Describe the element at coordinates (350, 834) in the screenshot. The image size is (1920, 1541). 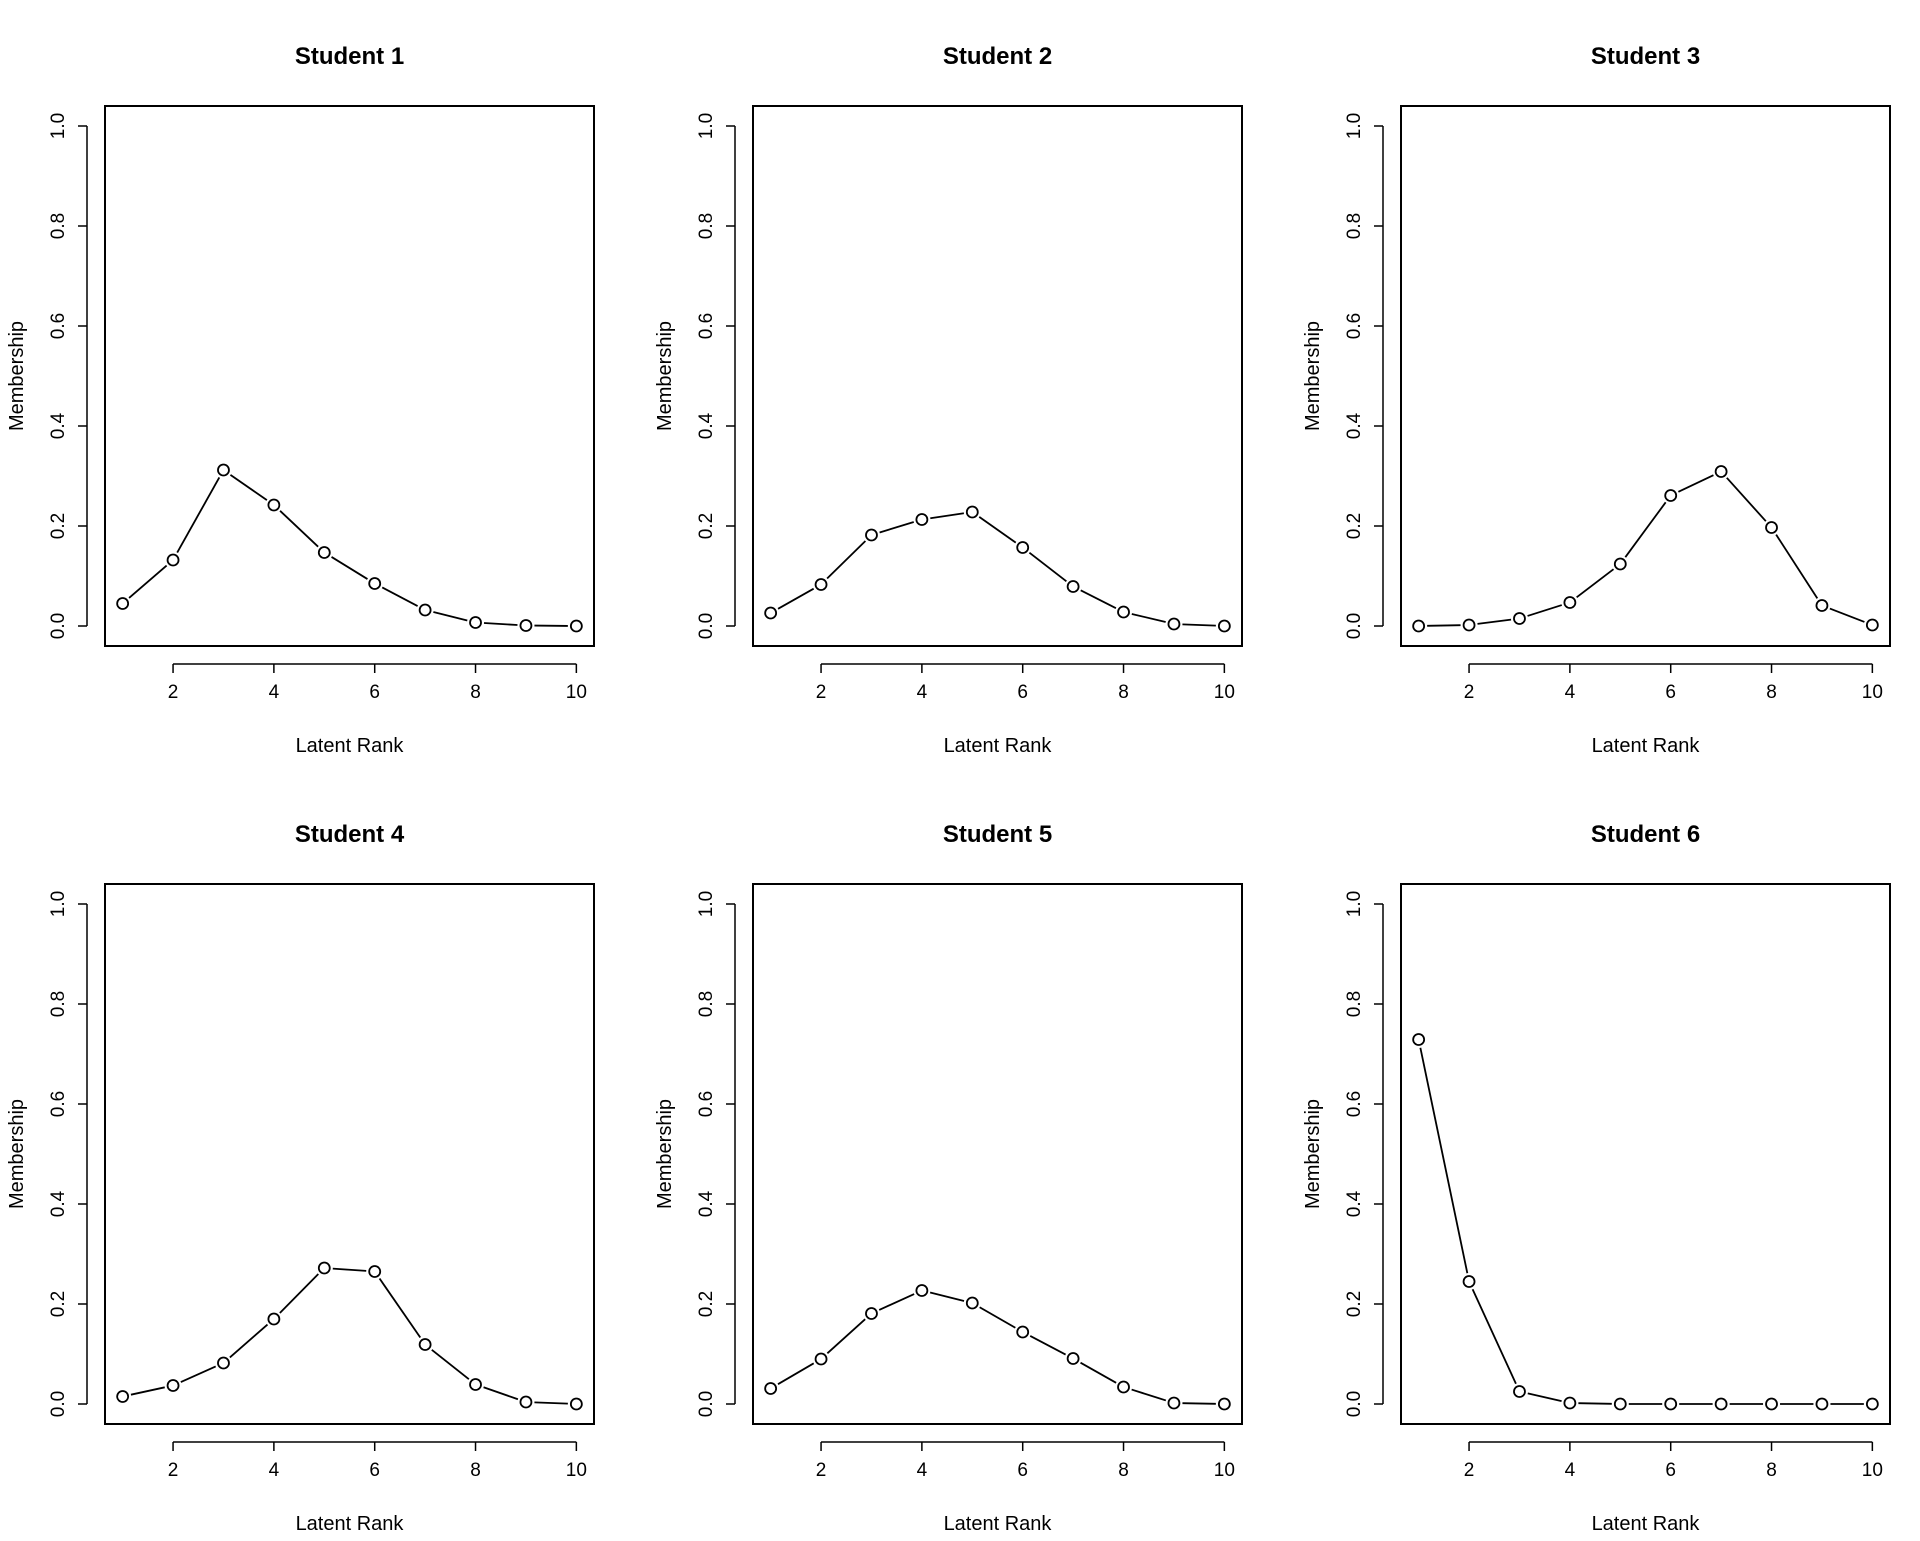
I see `panel-title: Student 4` at that location.